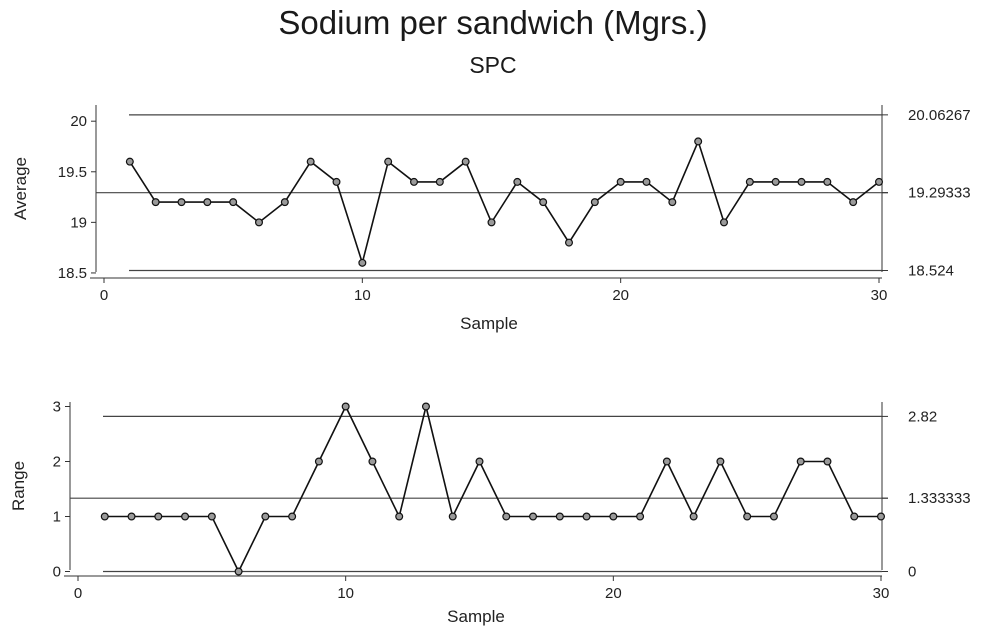 This screenshot has width=986, height=632. Describe the element at coordinates (57, 572) in the screenshot. I see `y-tick-label: 0` at that location.